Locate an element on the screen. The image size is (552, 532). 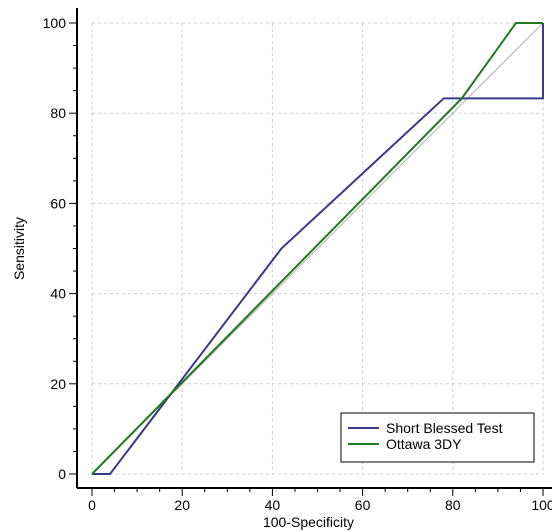
legend-label-ottawa-3dy: Ottawa 3DY is located at coordinates (424, 444).